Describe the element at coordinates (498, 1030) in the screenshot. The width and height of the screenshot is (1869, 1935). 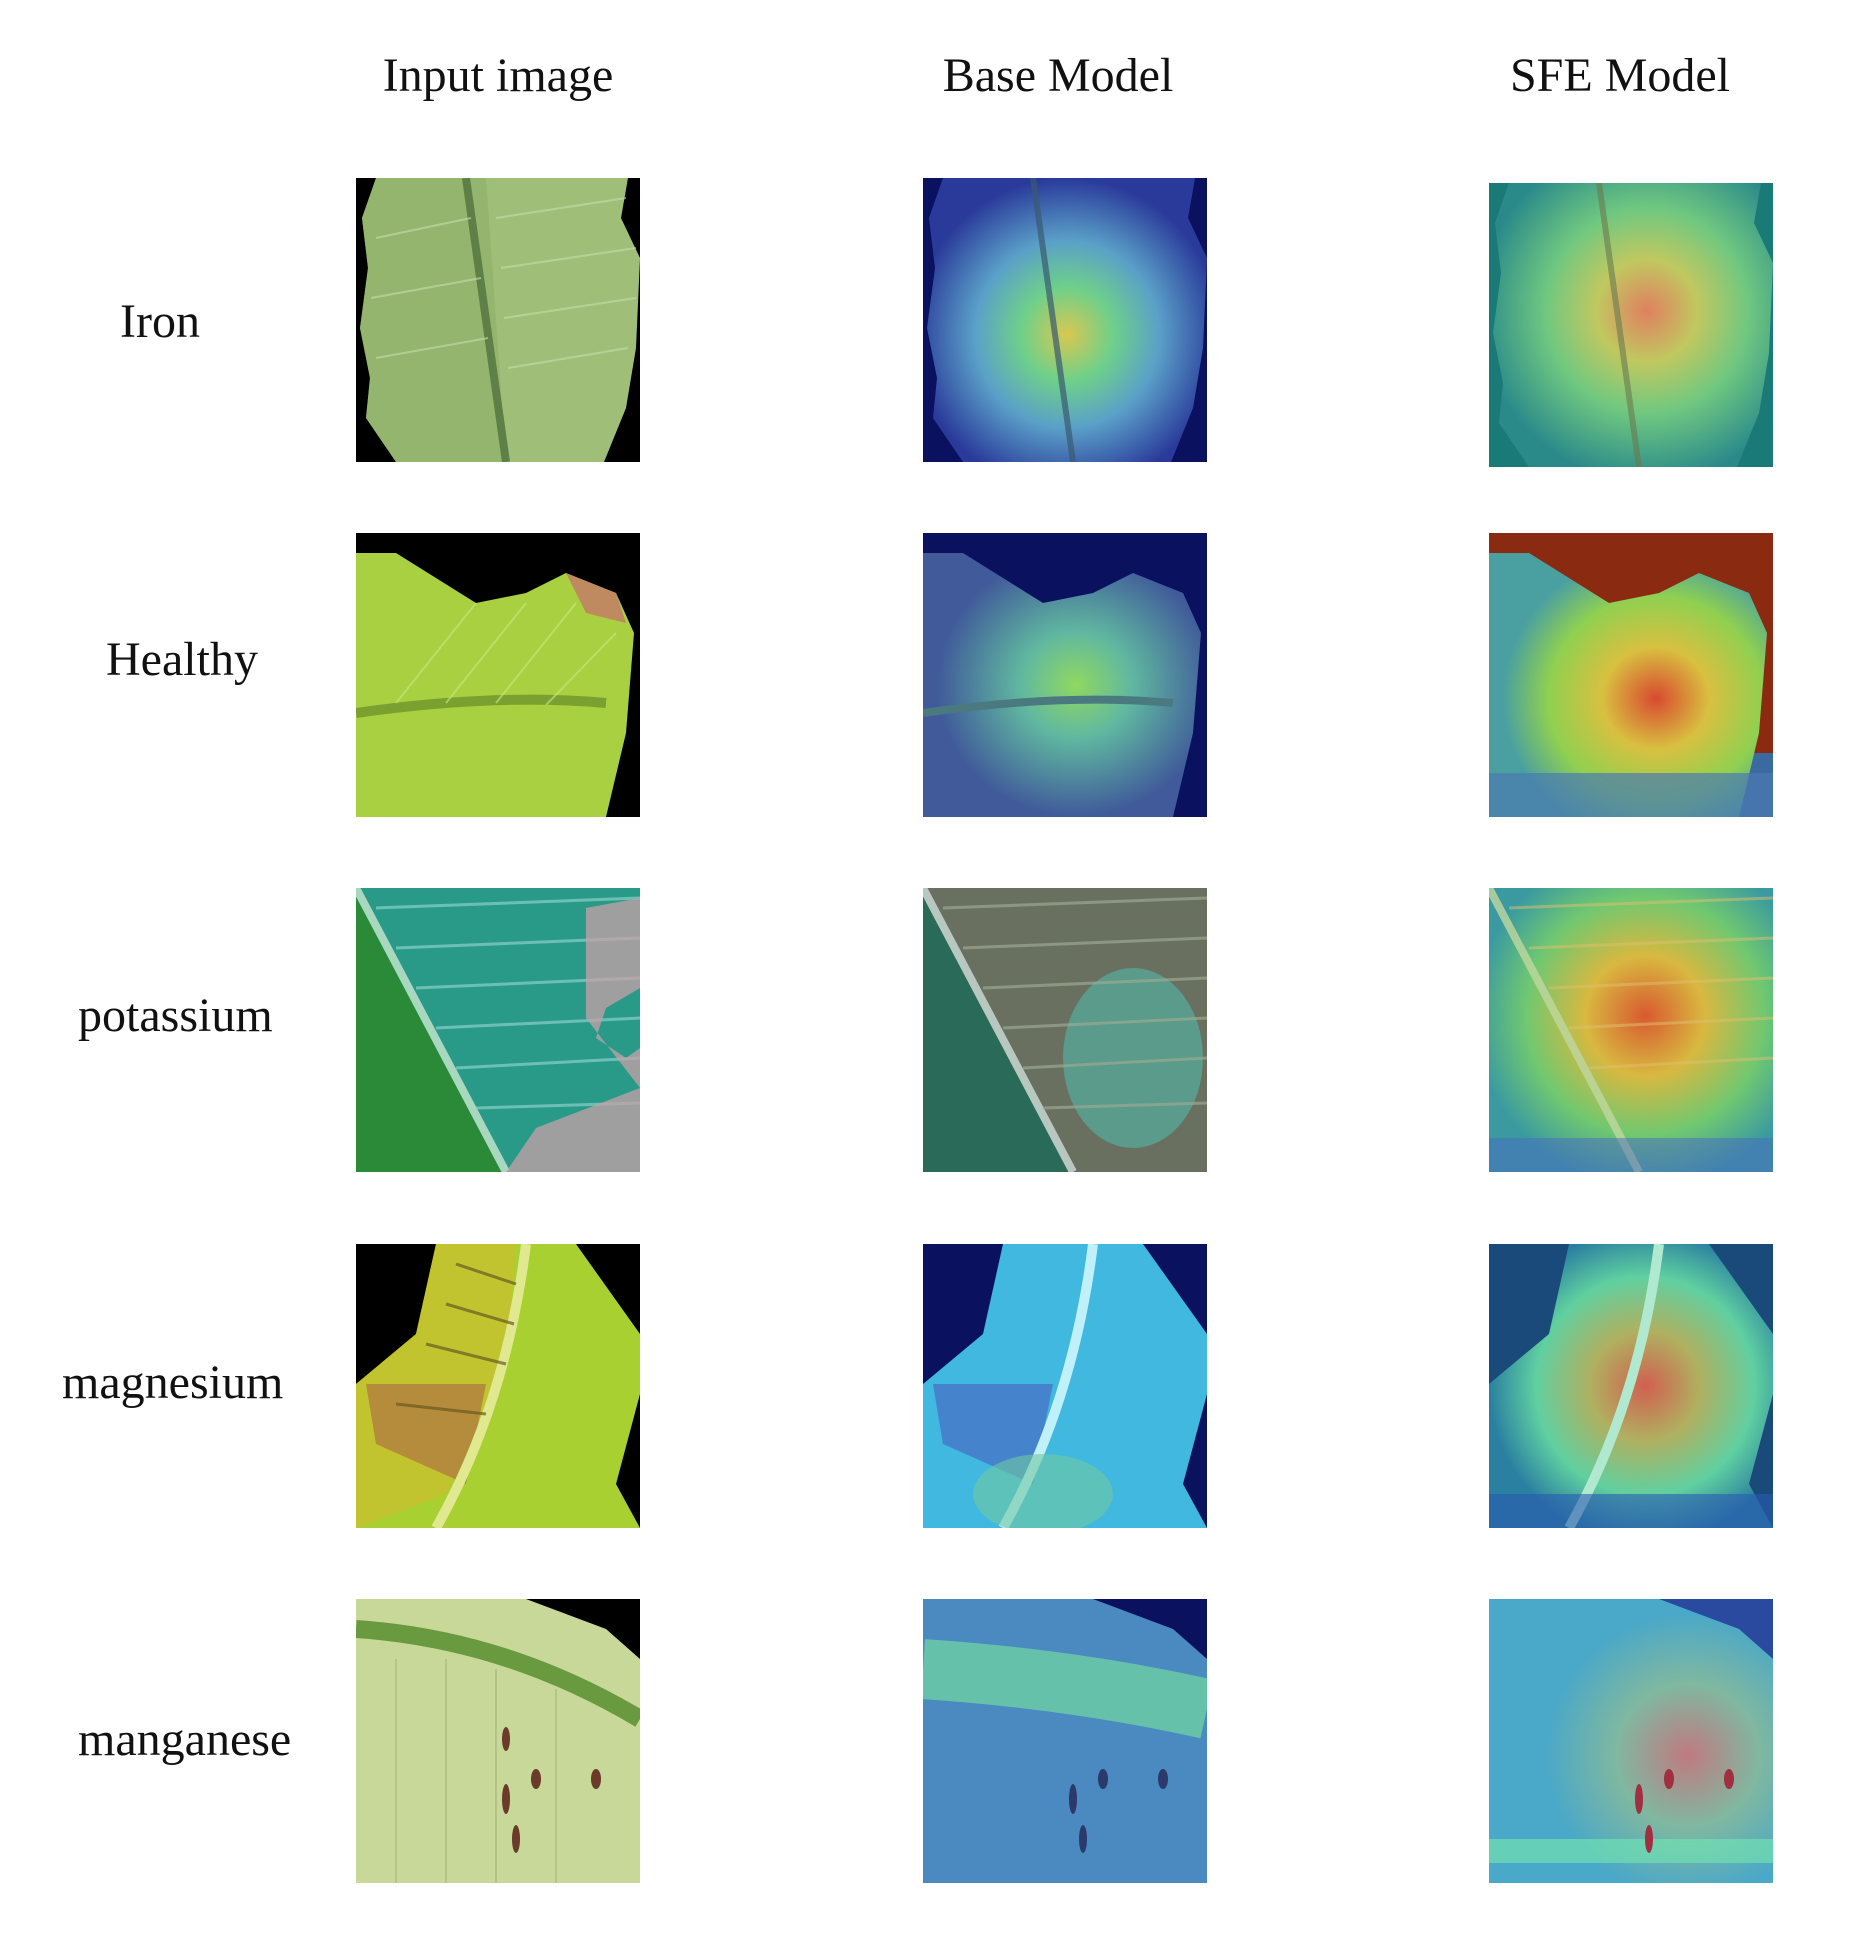
I see `potassium-input-image` at that location.